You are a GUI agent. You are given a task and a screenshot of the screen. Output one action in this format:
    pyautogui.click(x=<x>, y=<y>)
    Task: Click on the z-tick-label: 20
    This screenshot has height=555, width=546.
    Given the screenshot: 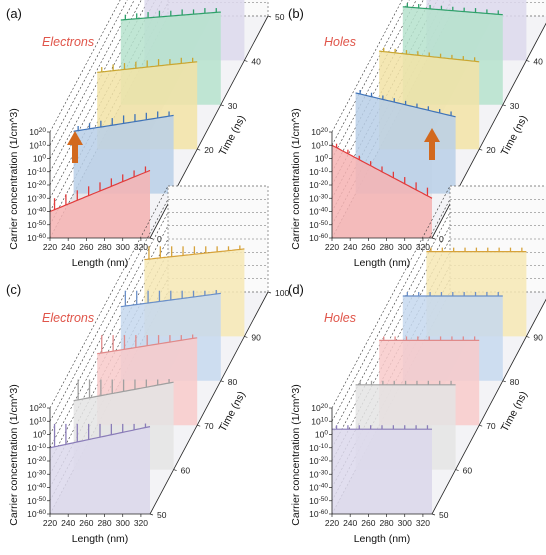 What is the action you would take?
    pyautogui.click(x=491, y=150)
    